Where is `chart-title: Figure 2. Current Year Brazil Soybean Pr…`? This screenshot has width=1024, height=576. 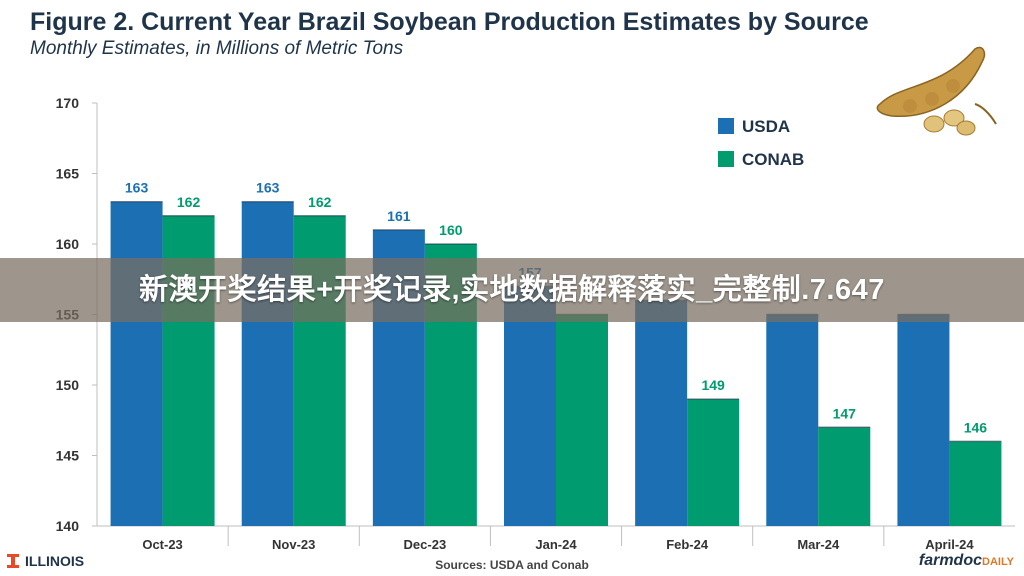
chart-title: Figure 2. Current Year Brazil Soybean Pr… is located at coordinates (449, 22).